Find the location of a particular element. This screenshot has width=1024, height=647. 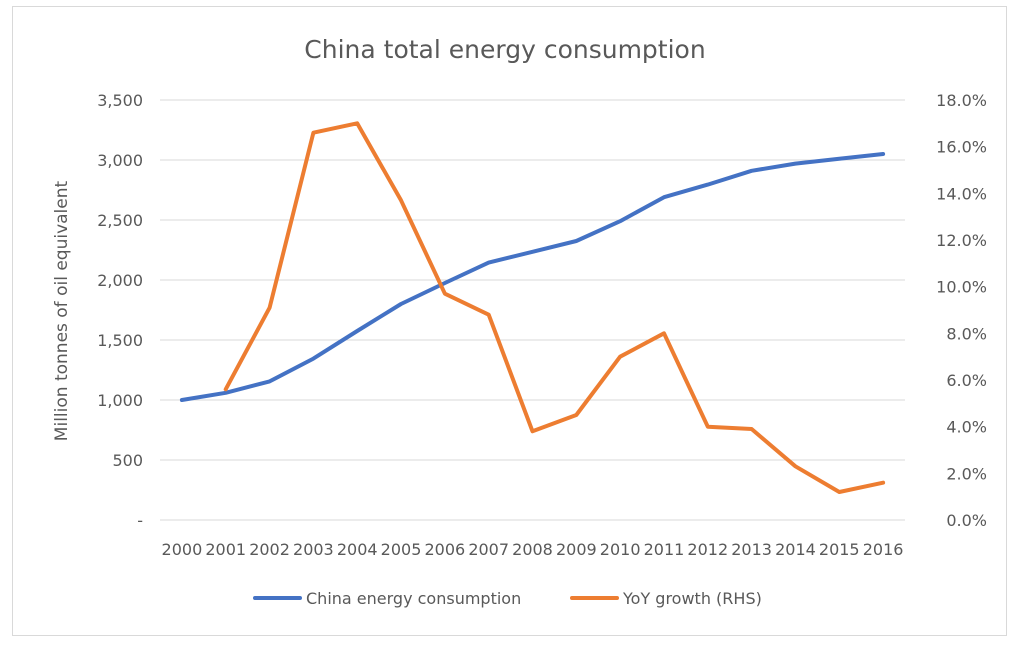

y2-tick-label: 8.0% is located at coordinates (966, 333).